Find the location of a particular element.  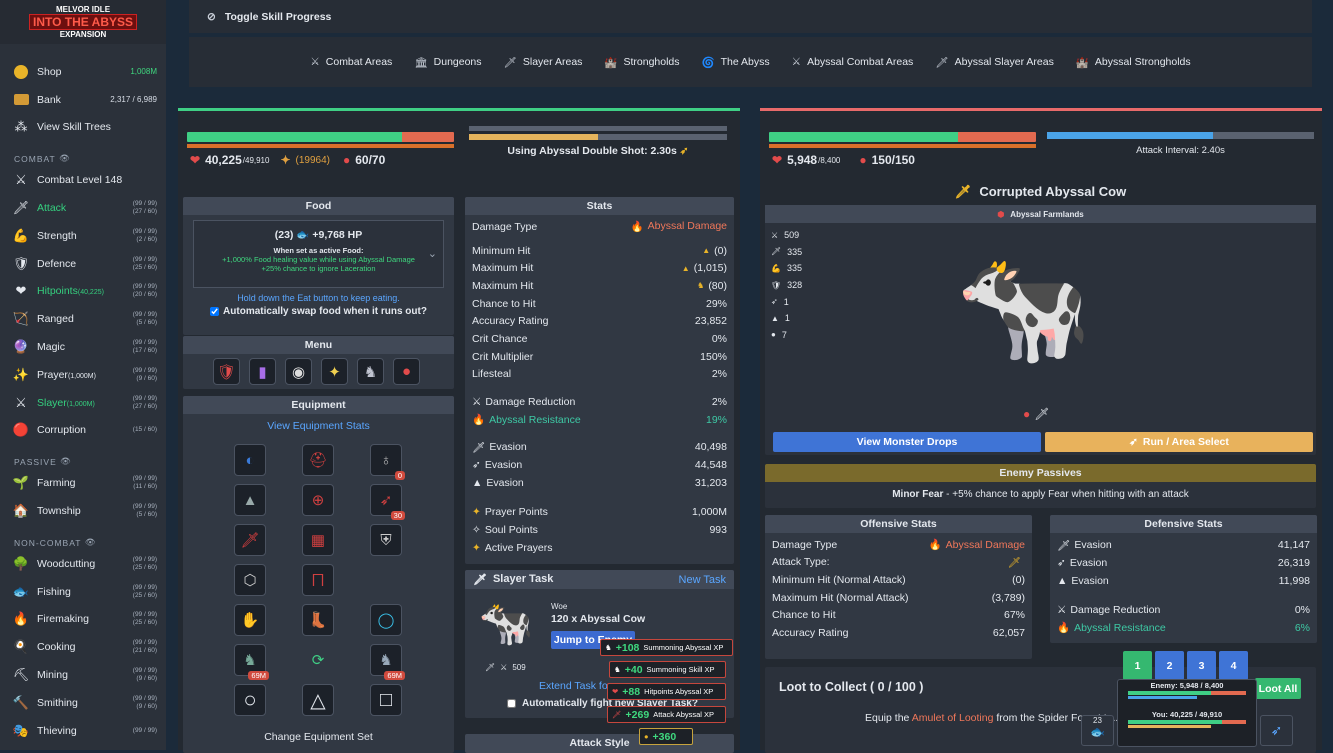

area-tab: 🌀 The Abyss is located at coordinates (736, 62).